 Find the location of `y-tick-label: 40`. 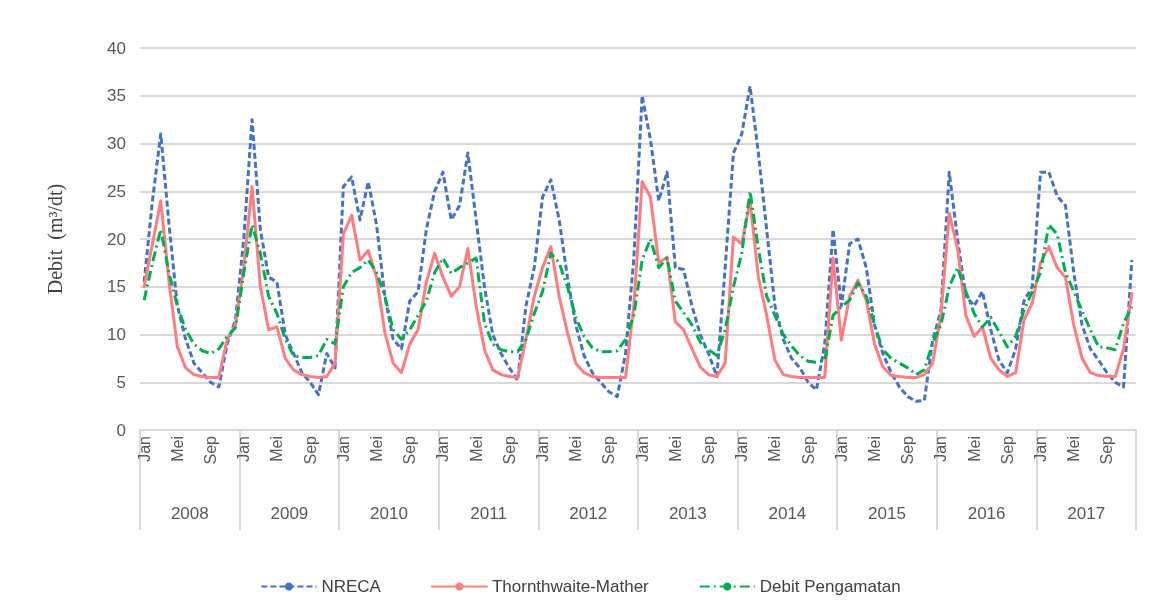

y-tick-label: 40 is located at coordinates (116, 48).